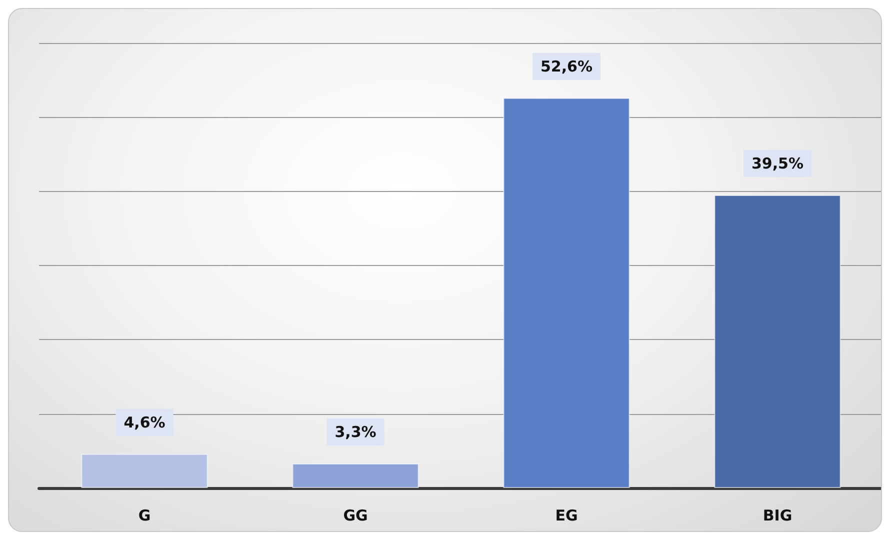 The image size is (890, 540). I want to click on x-tick-label: GG, so click(355, 515).